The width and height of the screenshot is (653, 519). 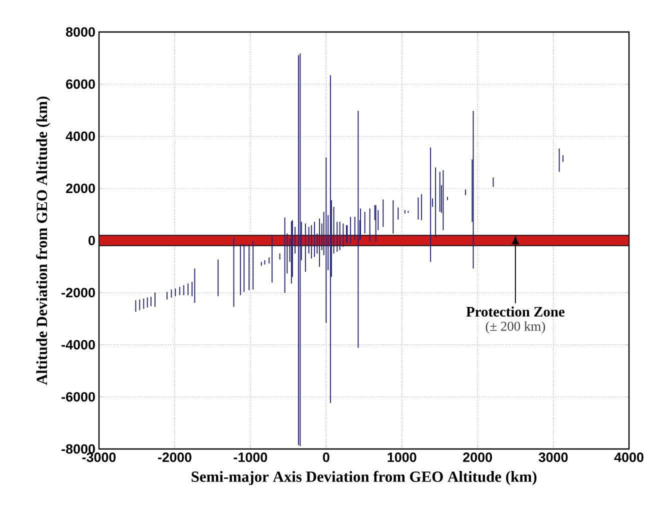 What do you see at coordinates (515, 311) in the screenshot?
I see `annotation: Protection Zone` at bounding box center [515, 311].